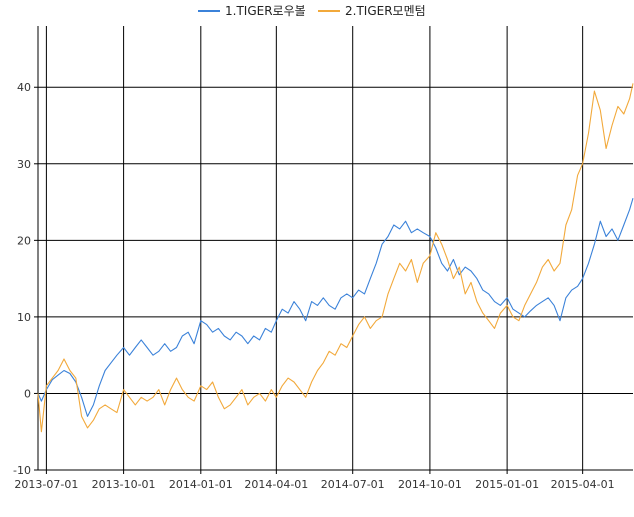  What do you see at coordinates (27, 393) in the screenshot?
I see `y-tick-label: 0` at bounding box center [27, 393].